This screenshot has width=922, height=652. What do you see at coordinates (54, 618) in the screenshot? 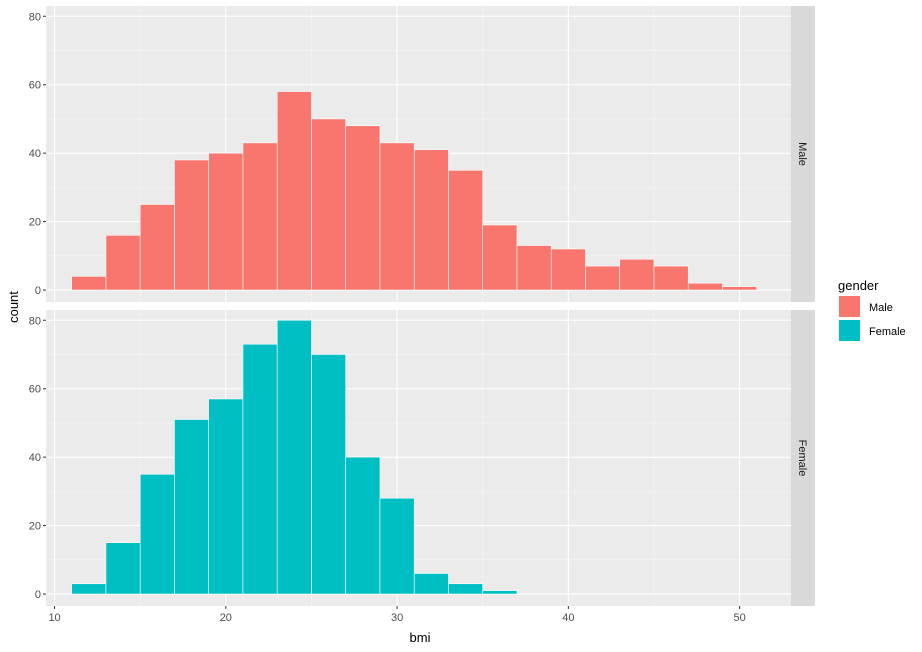
I see `x-tick-label: 10` at bounding box center [54, 618].